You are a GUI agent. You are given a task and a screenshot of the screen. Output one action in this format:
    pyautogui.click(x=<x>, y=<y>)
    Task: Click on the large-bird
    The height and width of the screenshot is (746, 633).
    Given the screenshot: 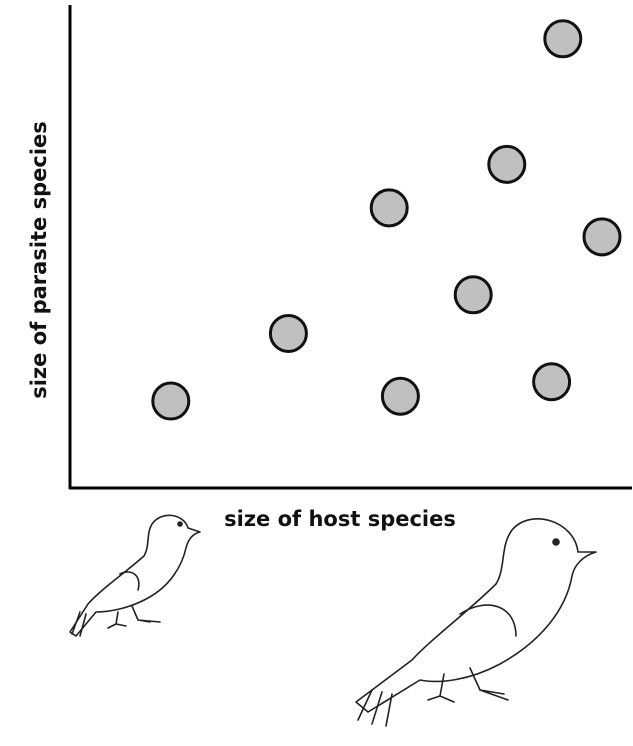 What is the action you would take?
    pyautogui.click(x=476, y=622)
    